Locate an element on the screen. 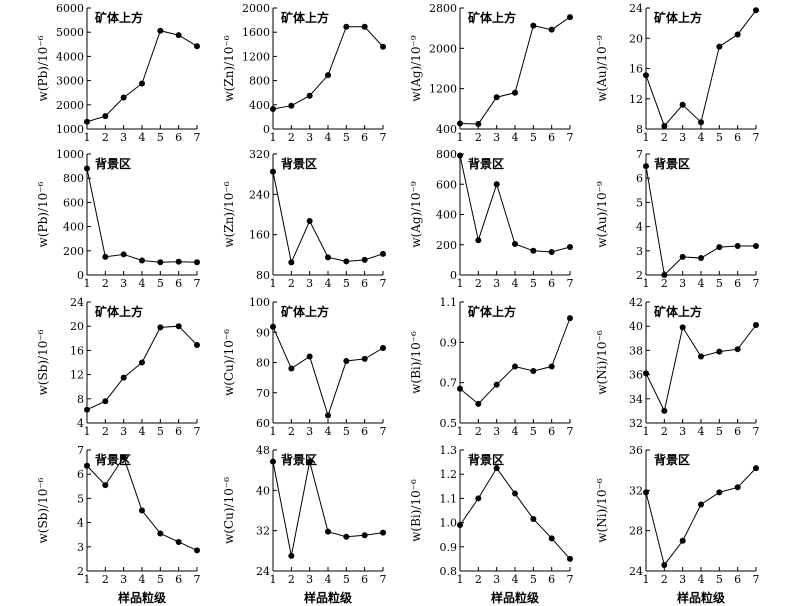 The image size is (800, 606). y-tick-label: 5000 is located at coordinates (70, 32).